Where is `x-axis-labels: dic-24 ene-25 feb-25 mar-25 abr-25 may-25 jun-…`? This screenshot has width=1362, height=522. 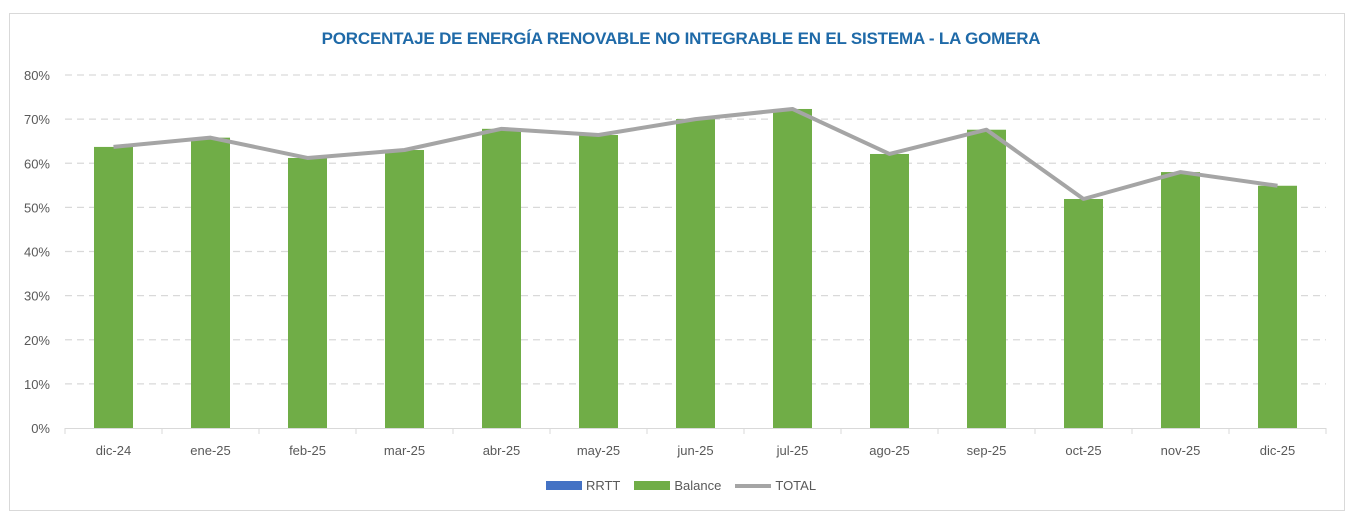
x-axis-labels: dic-24 ene-25 feb-25 mar-25 abr-25 may-25 jun-… is located at coordinates (695, 450).